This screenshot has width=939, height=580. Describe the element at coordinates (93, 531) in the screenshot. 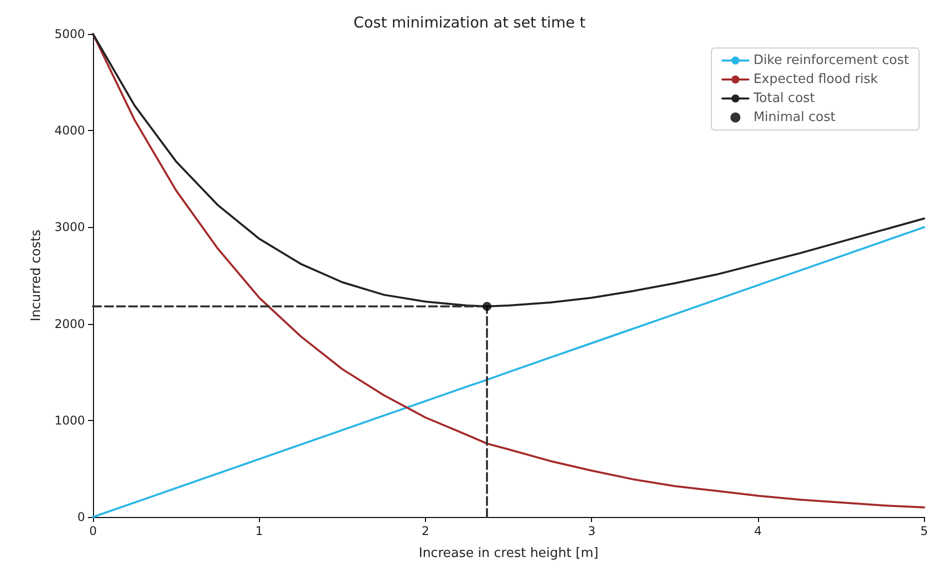

I see `x-tick-label: 0` at that location.